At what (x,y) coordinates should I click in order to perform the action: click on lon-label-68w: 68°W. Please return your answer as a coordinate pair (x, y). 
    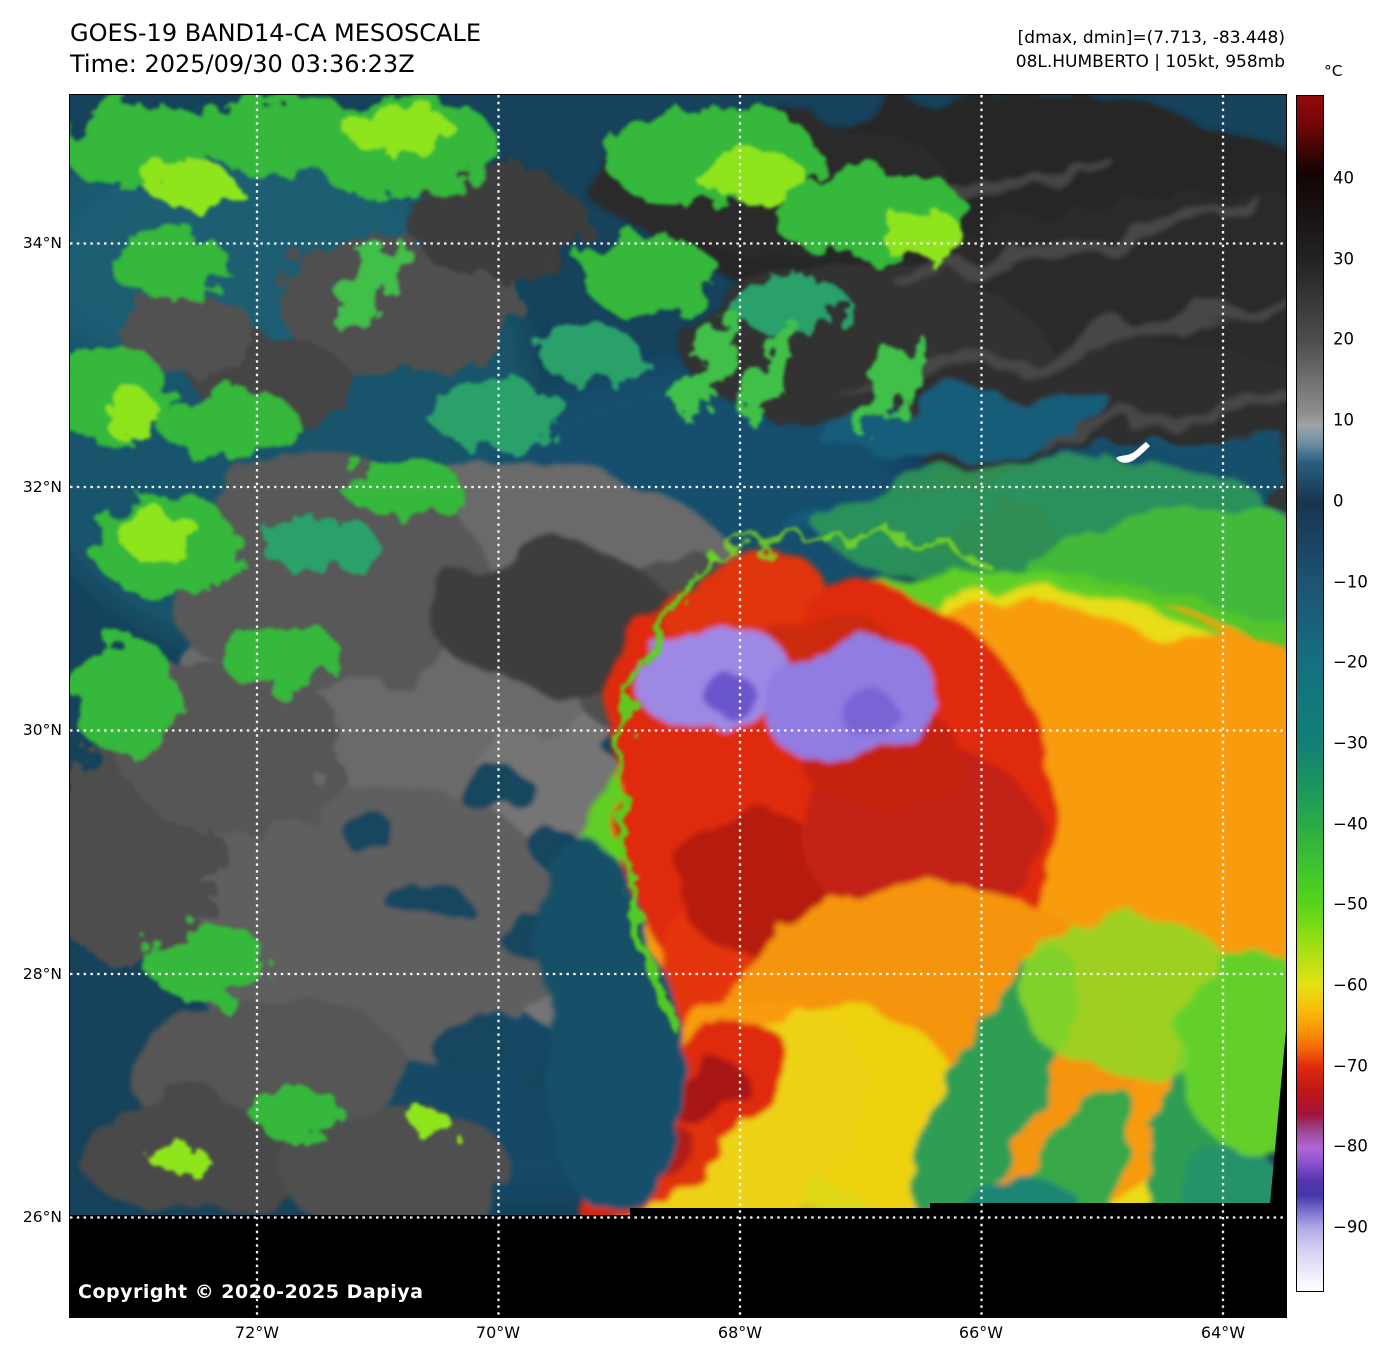
    Looking at the image, I should click on (740, 1332).